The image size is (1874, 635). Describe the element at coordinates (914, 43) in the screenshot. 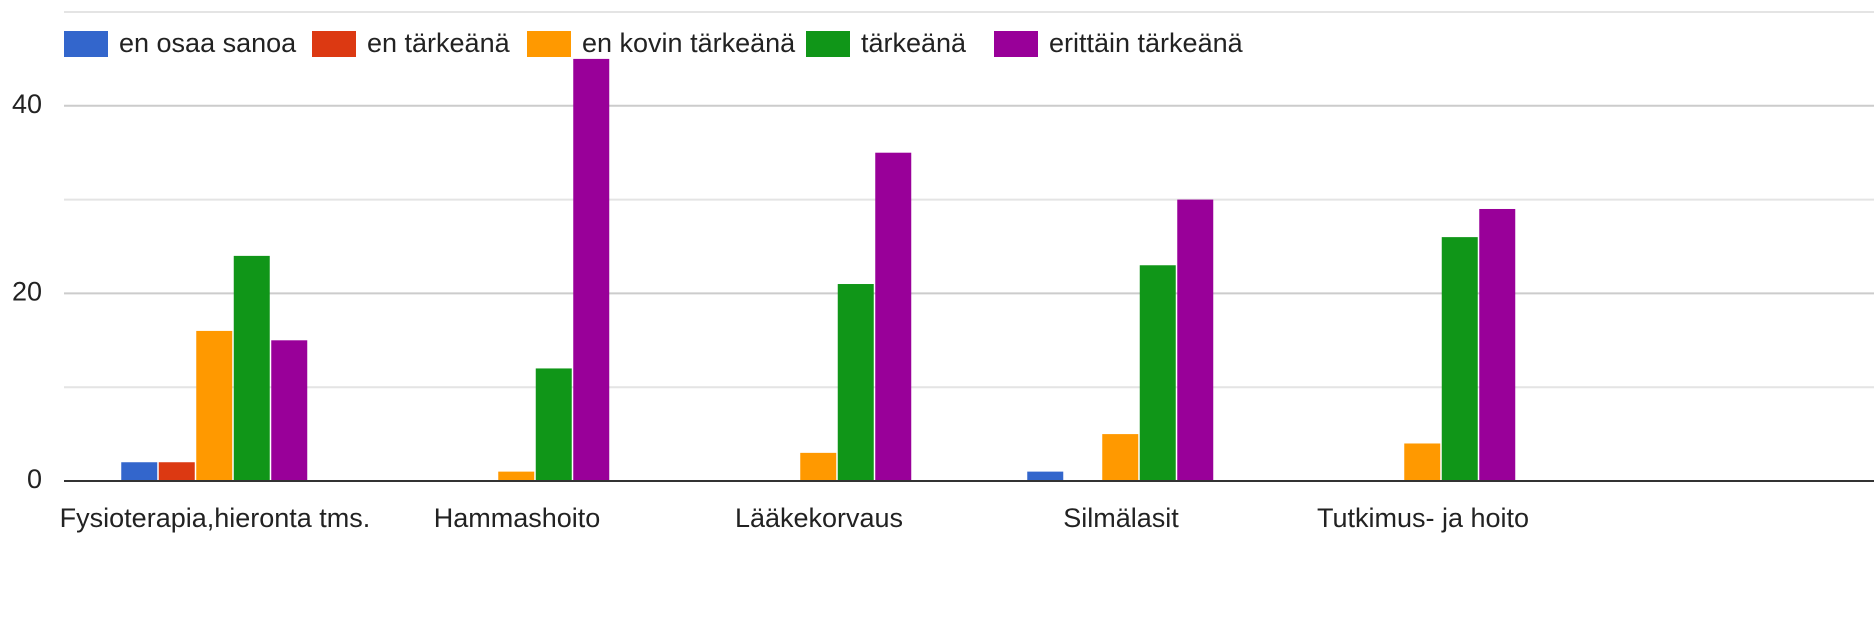

I see `legend-label: tärkeänä` at that location.